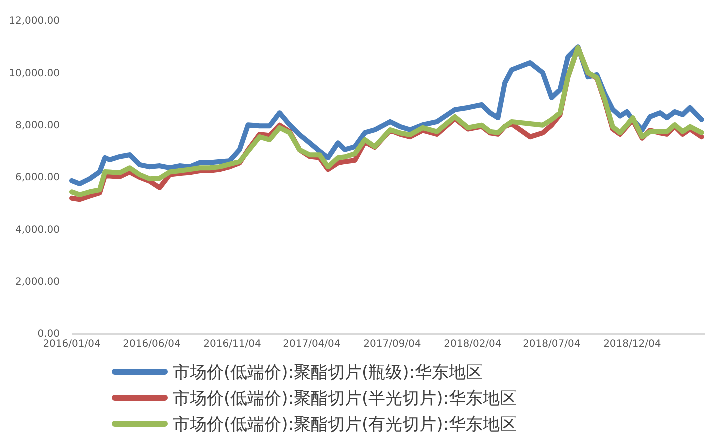 The width and height of the screenshot is (708, 435). Describe the element at coordinates (393, 344) in the screenshot. I see `x-tick-label: 2017/09/04` at that location.